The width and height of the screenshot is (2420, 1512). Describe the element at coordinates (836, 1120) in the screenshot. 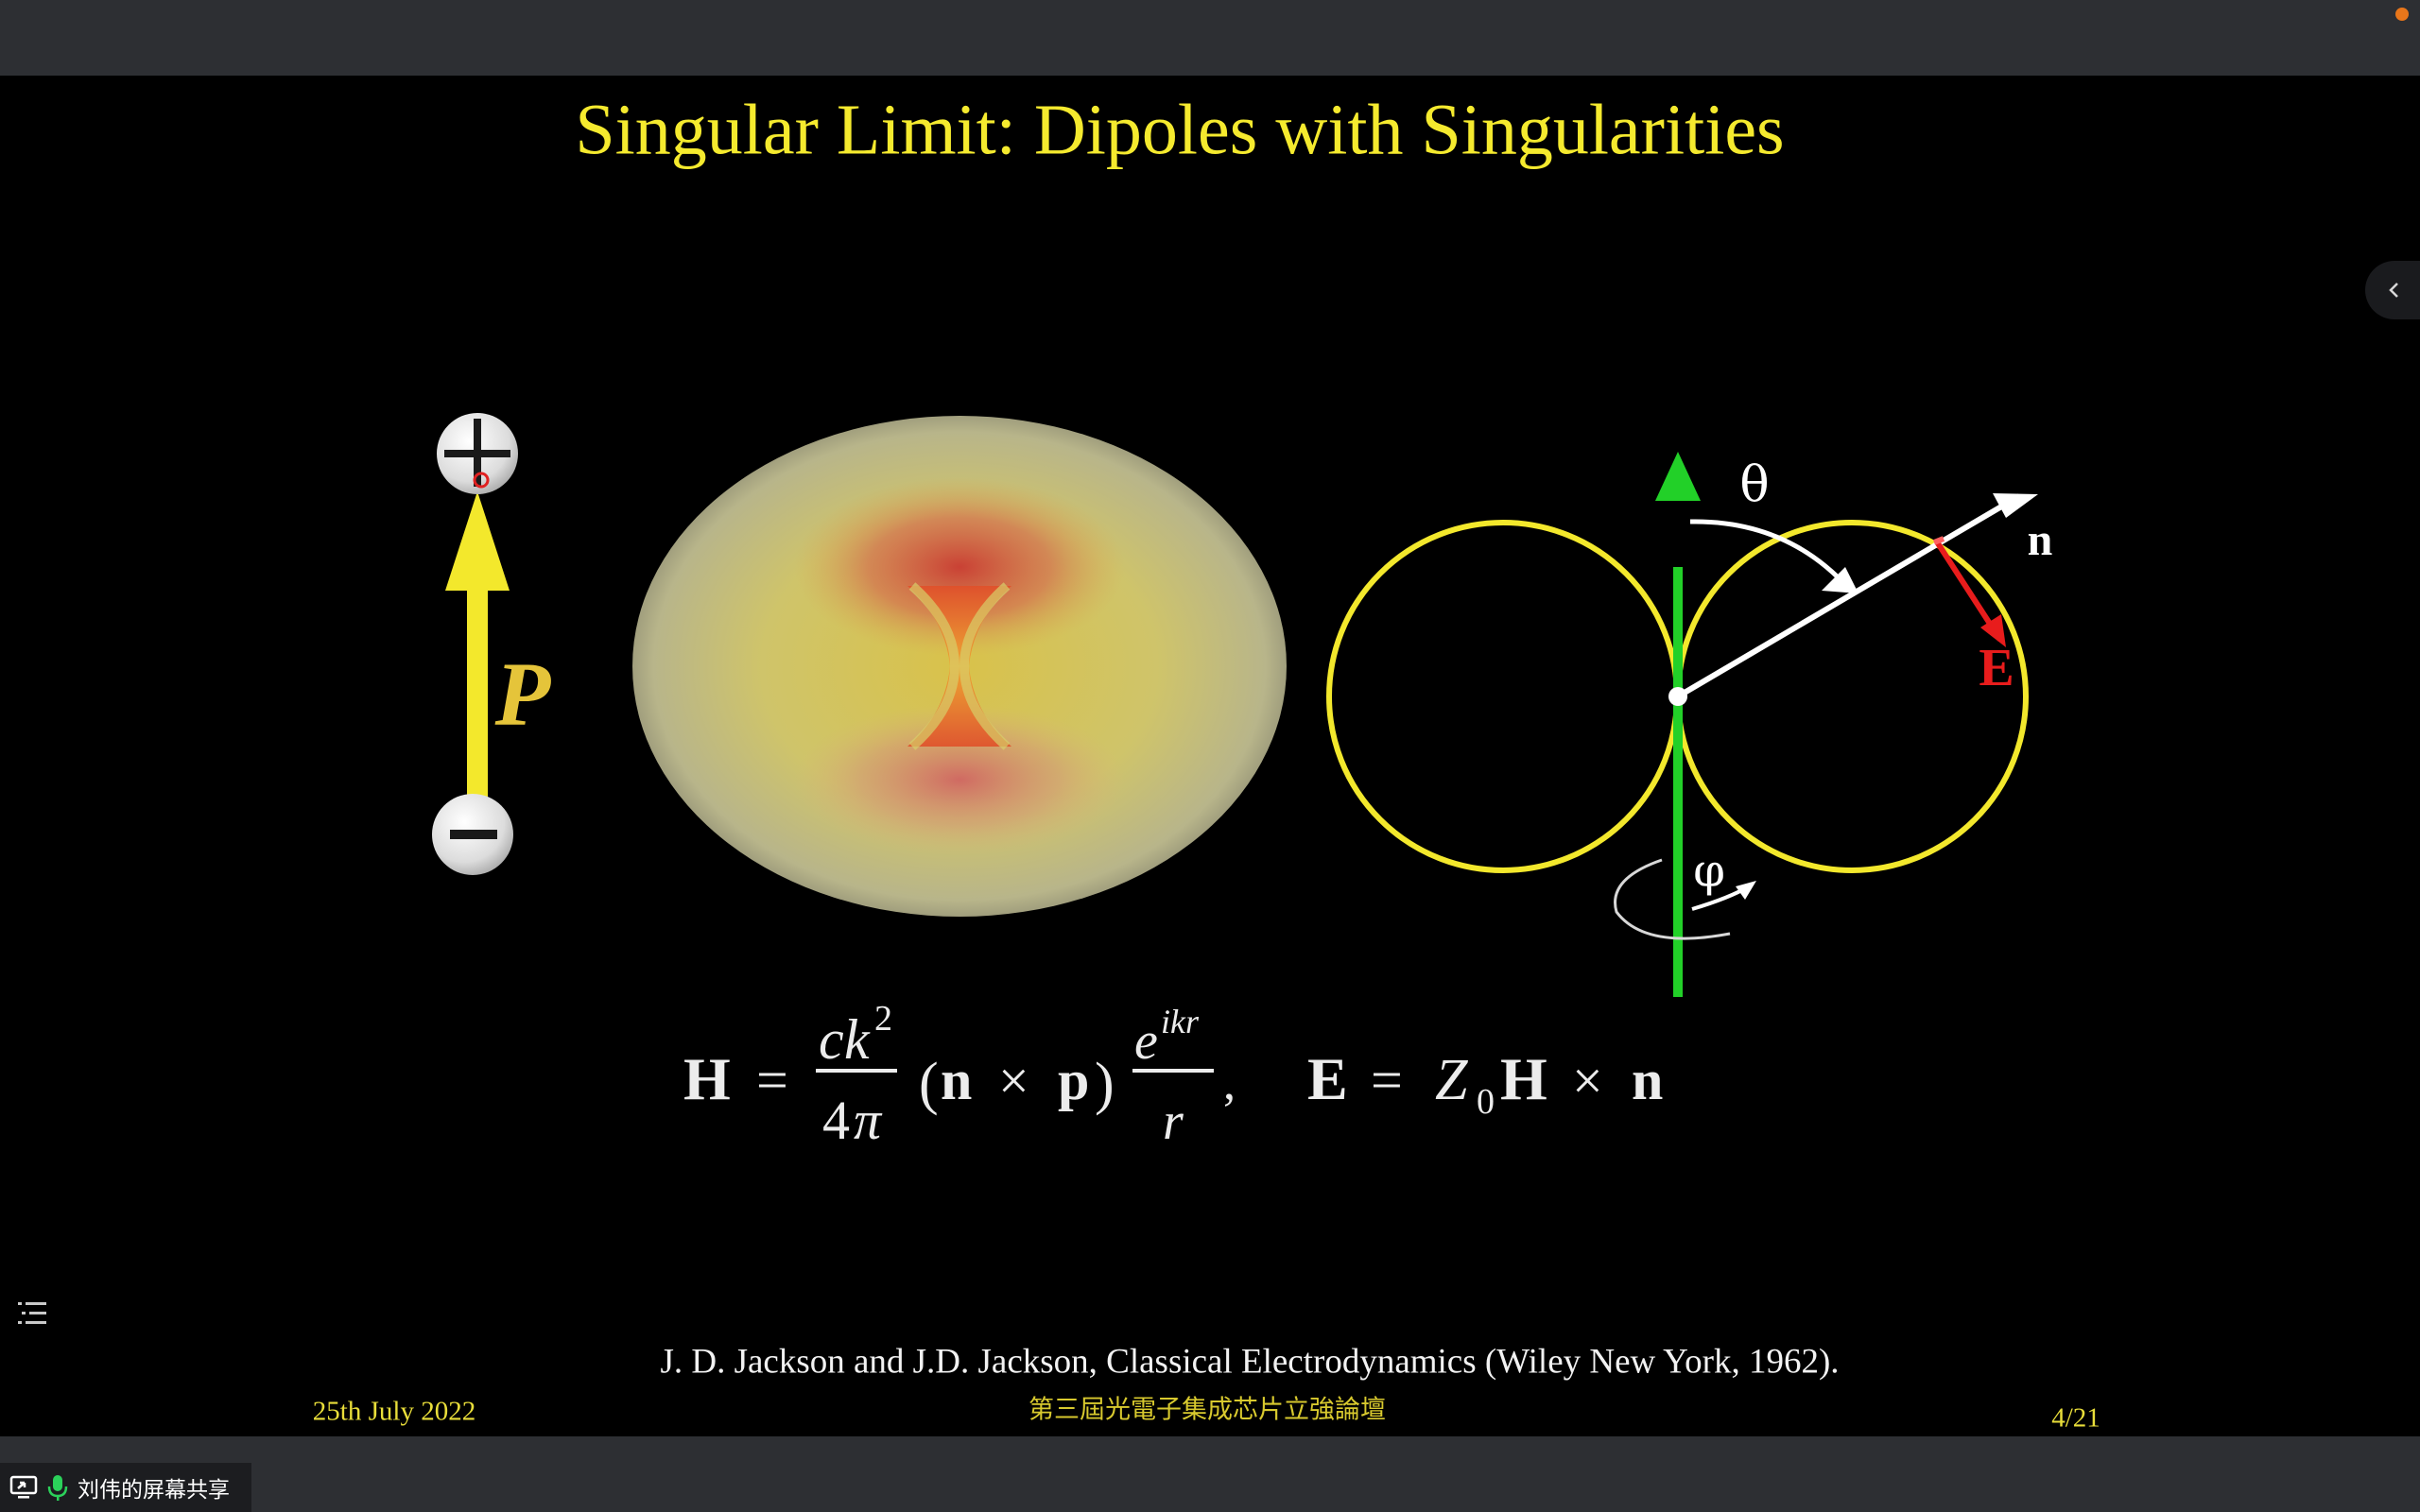

I see `eq-den-4: 4` at that location.